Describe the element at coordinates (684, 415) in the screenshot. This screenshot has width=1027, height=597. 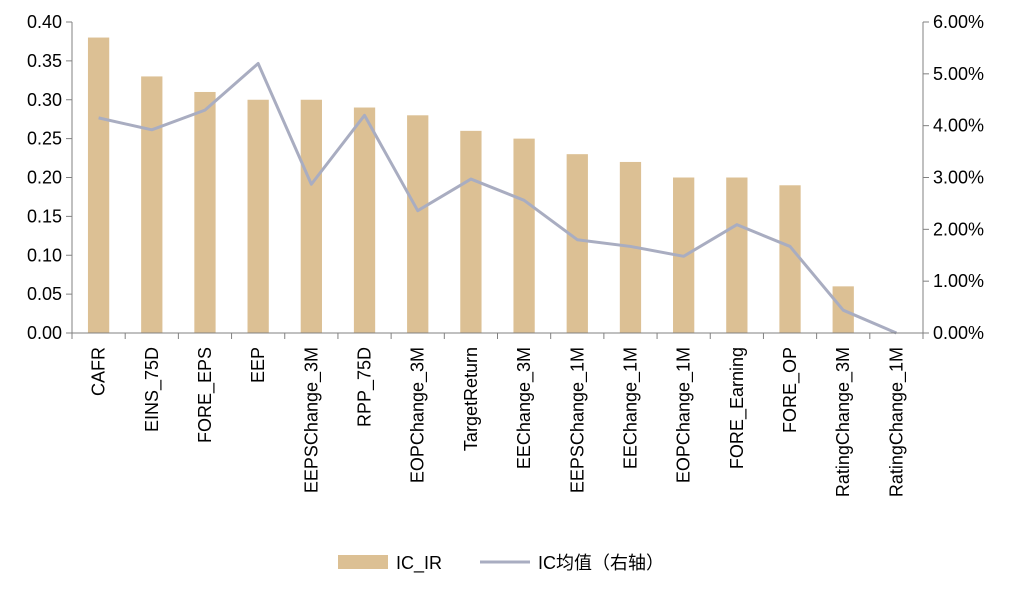
I see `x-axis-category-label: EOPChange_1M` at that location.